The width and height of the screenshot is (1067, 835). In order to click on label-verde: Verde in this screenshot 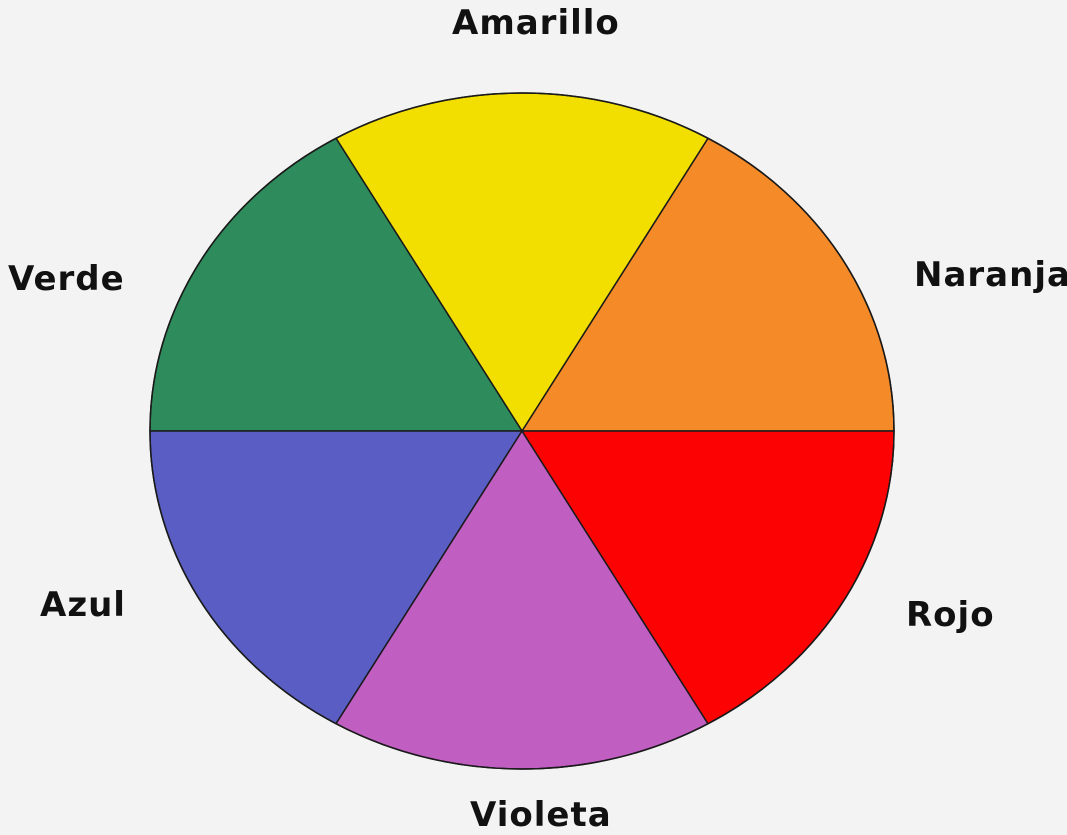, I will do `click(66, 279)`.